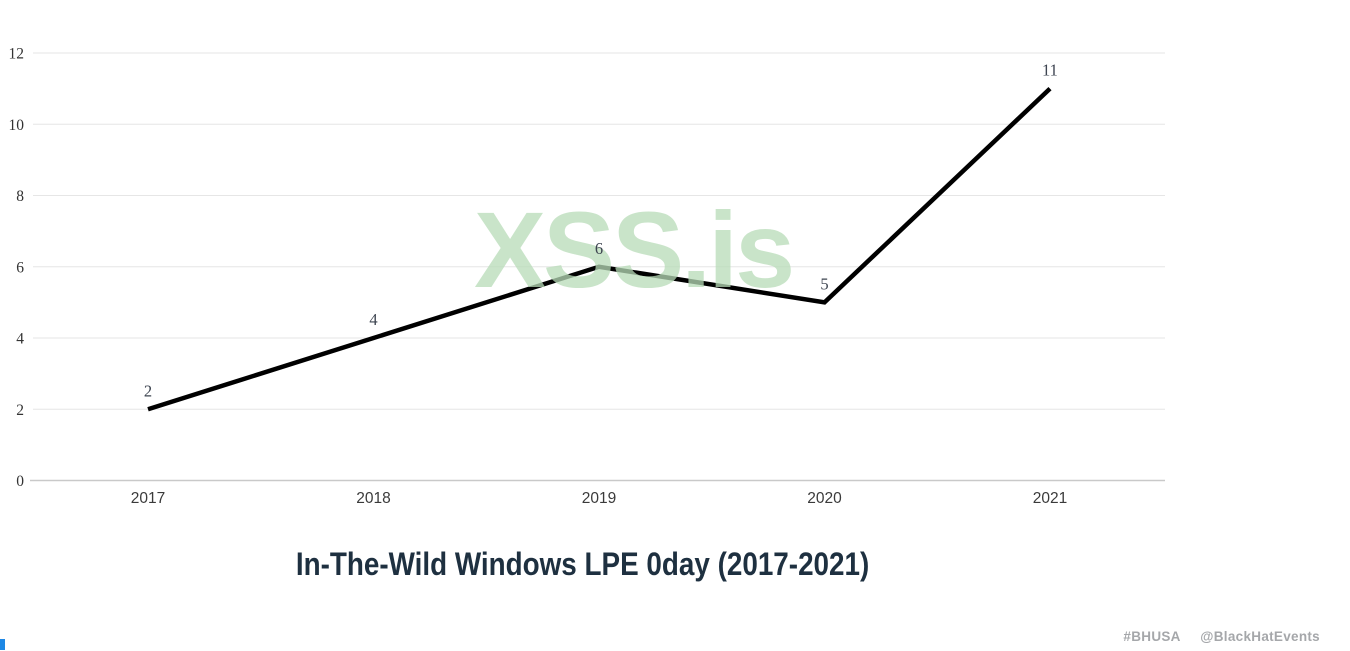 This screenshot has width=1350, height=651. I want to click on point-label: 11, so click(1050, 70).